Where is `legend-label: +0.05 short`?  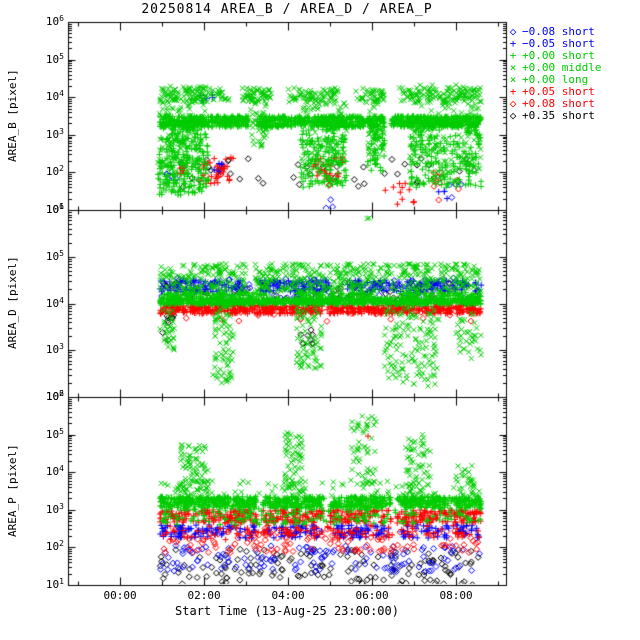 legend-label: +0.05 short is located at coordinates (558, 91).